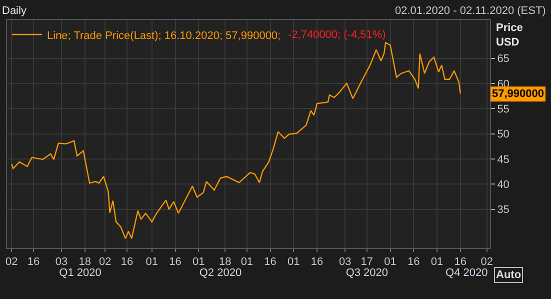  What do you see at coordinates (220, 273) in the screenshot?
I see `x2-tick-label: Q2 2020` at bounding box center [220, 273].